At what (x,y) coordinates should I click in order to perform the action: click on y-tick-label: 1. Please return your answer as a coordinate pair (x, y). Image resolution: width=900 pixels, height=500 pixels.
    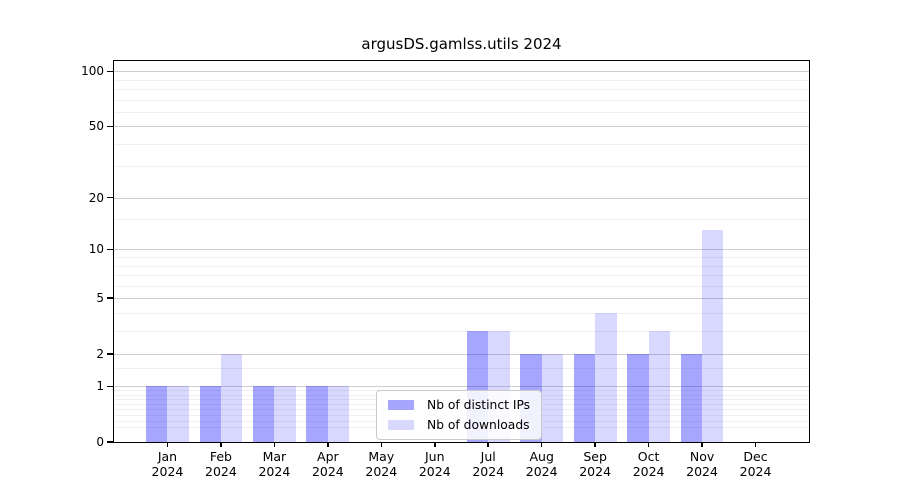
    Looking at the image, I should click on (100, 386).